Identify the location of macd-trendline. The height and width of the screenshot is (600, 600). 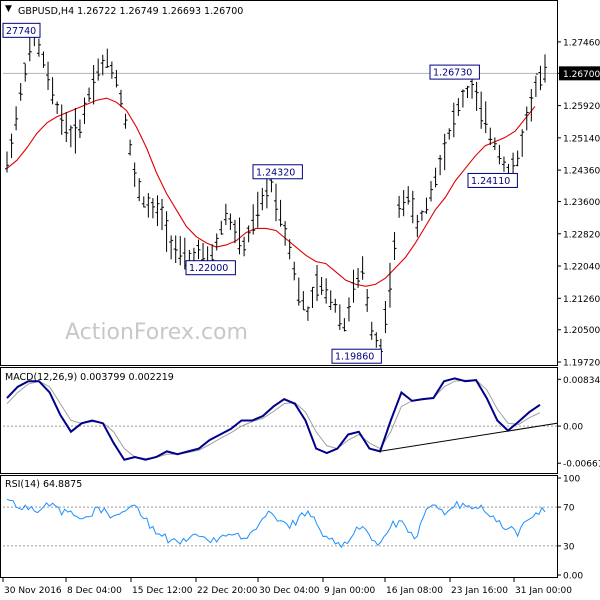
(468, 437).